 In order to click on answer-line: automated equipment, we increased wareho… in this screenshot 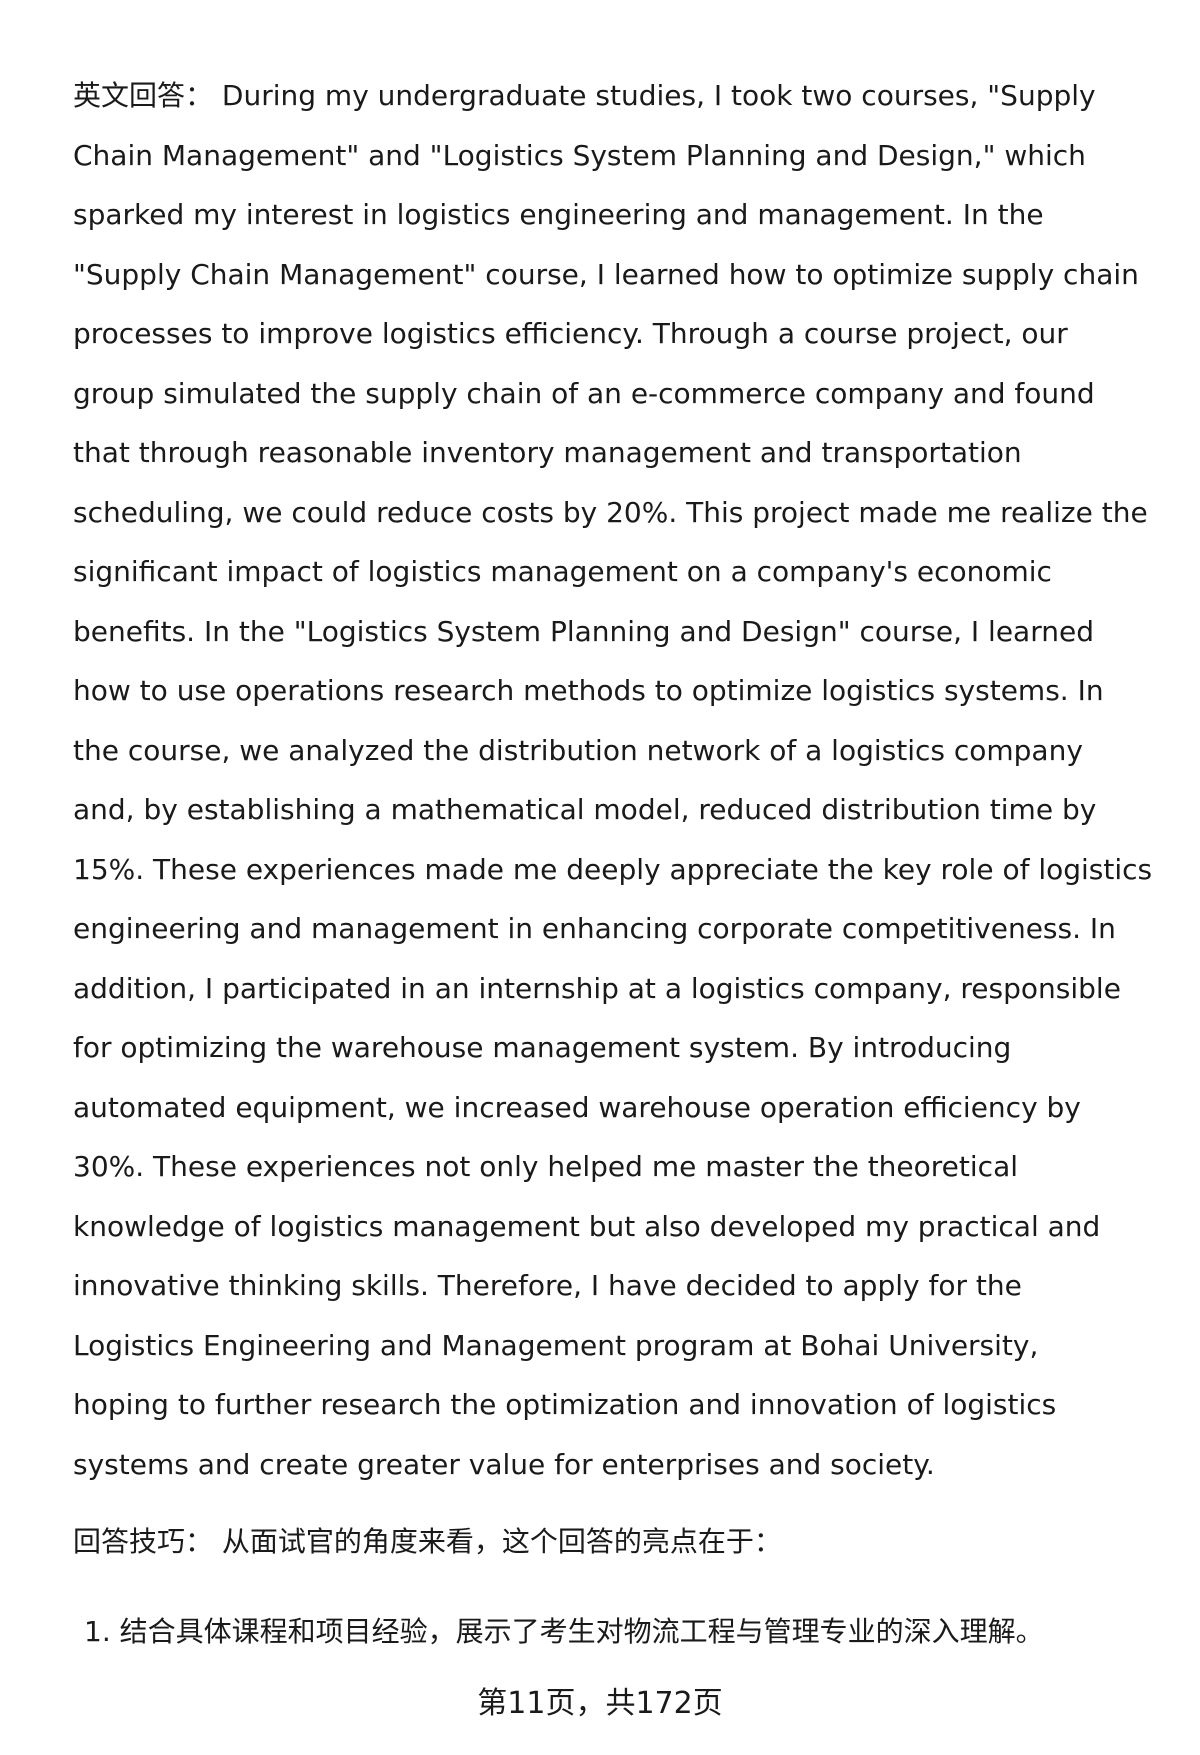, I will do `click(577, 1107)`.